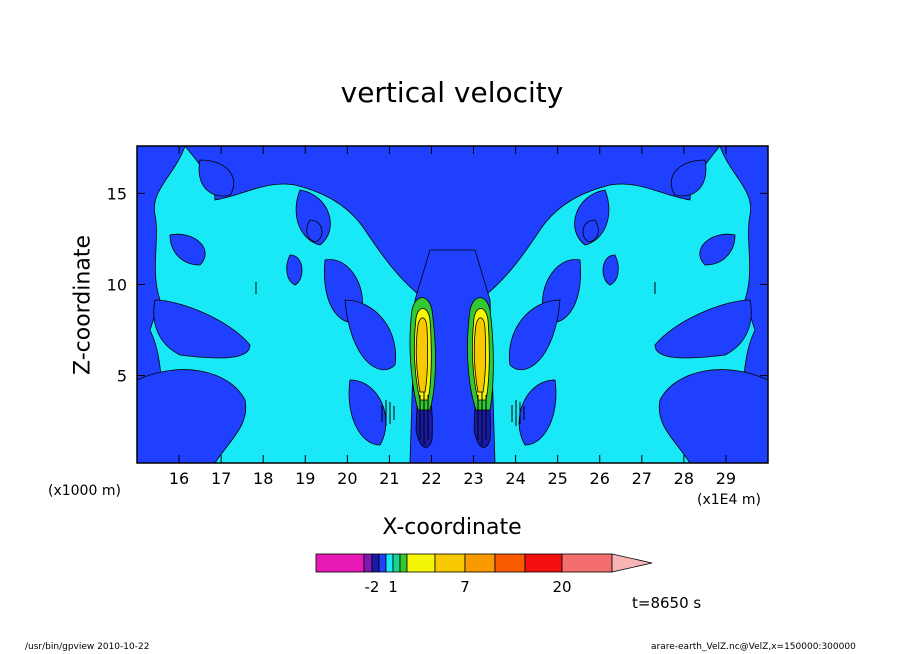 The image size is (904, 654). Describe the element at coordinates (347, 478) in the screenshot. I see `x-tick-label: 20` at that location.